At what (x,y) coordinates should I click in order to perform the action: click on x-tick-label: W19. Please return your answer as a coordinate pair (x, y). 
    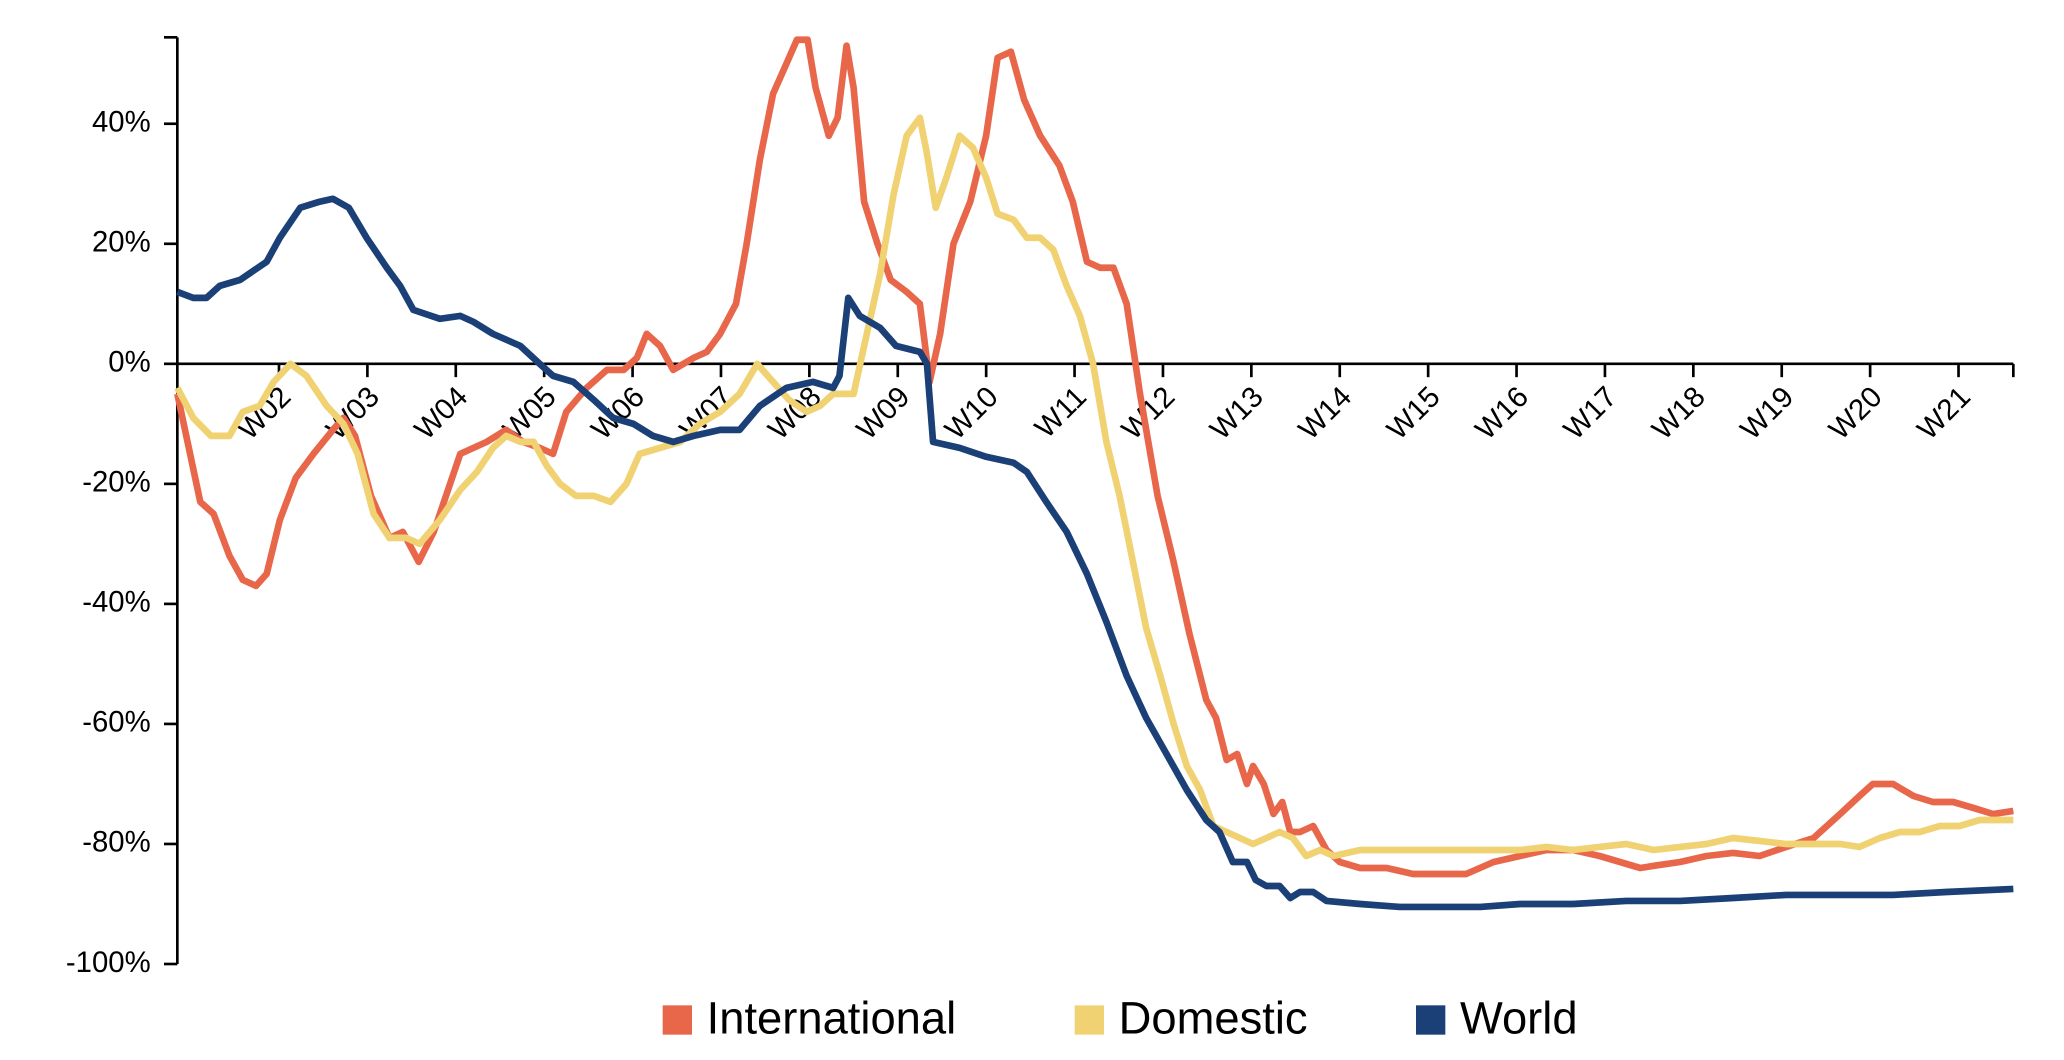
    Looking at the image, I should click on (1767, 413).